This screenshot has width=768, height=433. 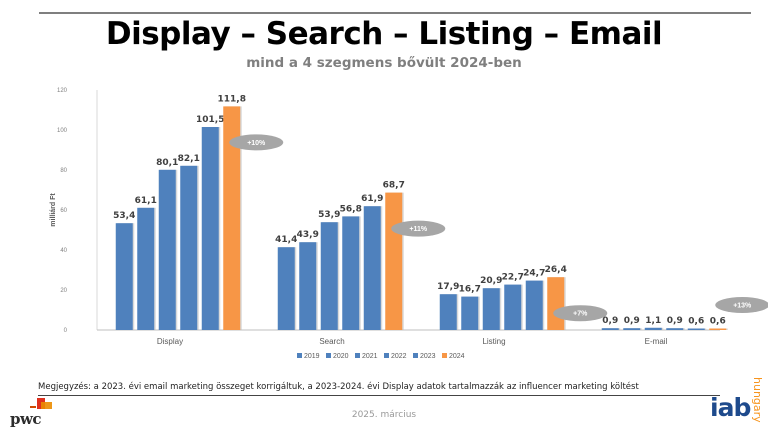 What do you see at coordinates (146, 201) in the screenshot?
I see `data-label: 61,1` at bounding box center [146, 201].